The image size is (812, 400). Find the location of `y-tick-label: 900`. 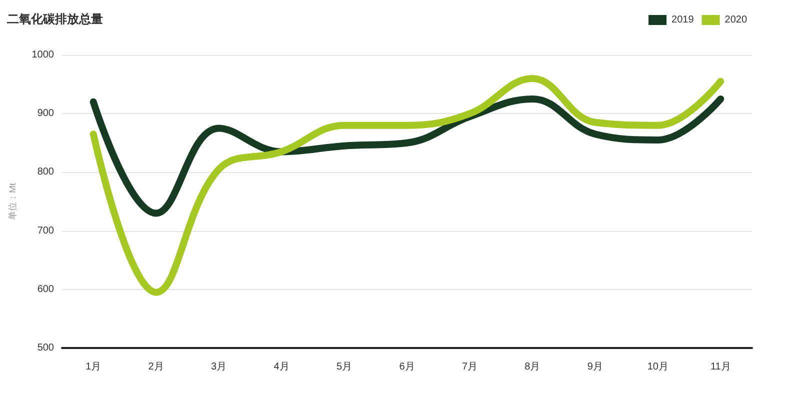

y-tick-label: 900 is located at coordinates (45, 114).